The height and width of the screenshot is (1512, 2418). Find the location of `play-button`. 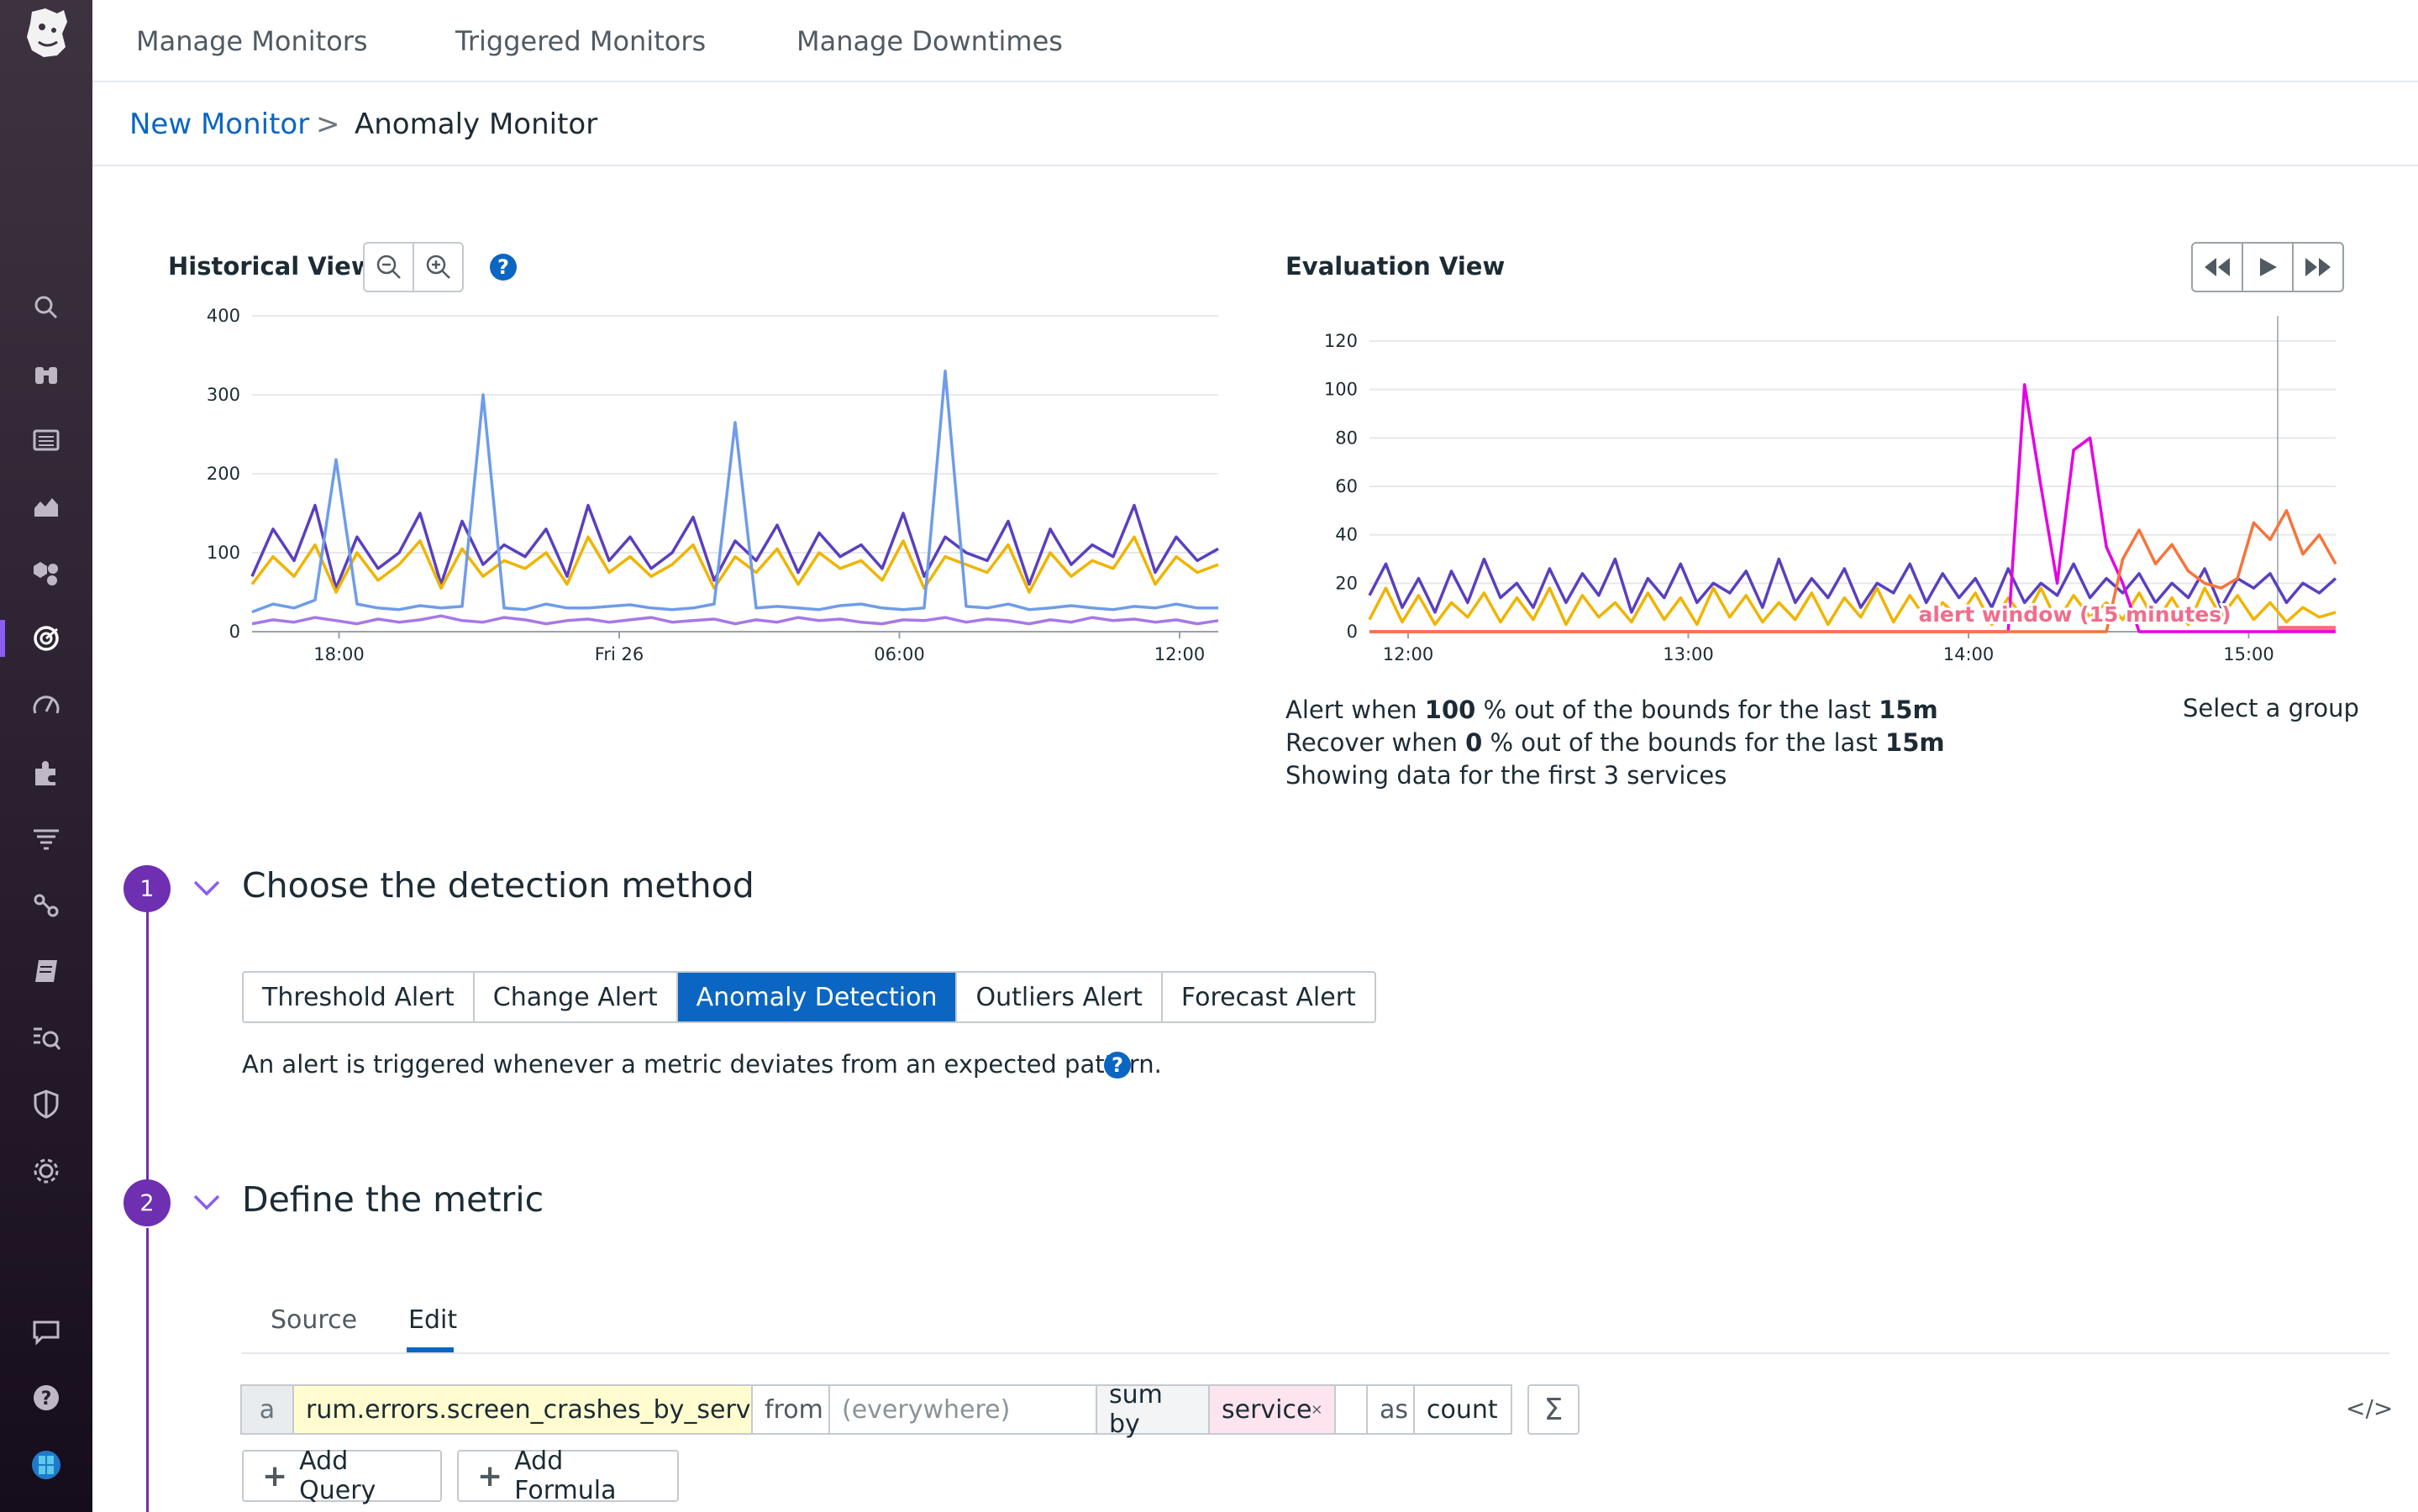

play-button is located at coordinates (2267, 267).